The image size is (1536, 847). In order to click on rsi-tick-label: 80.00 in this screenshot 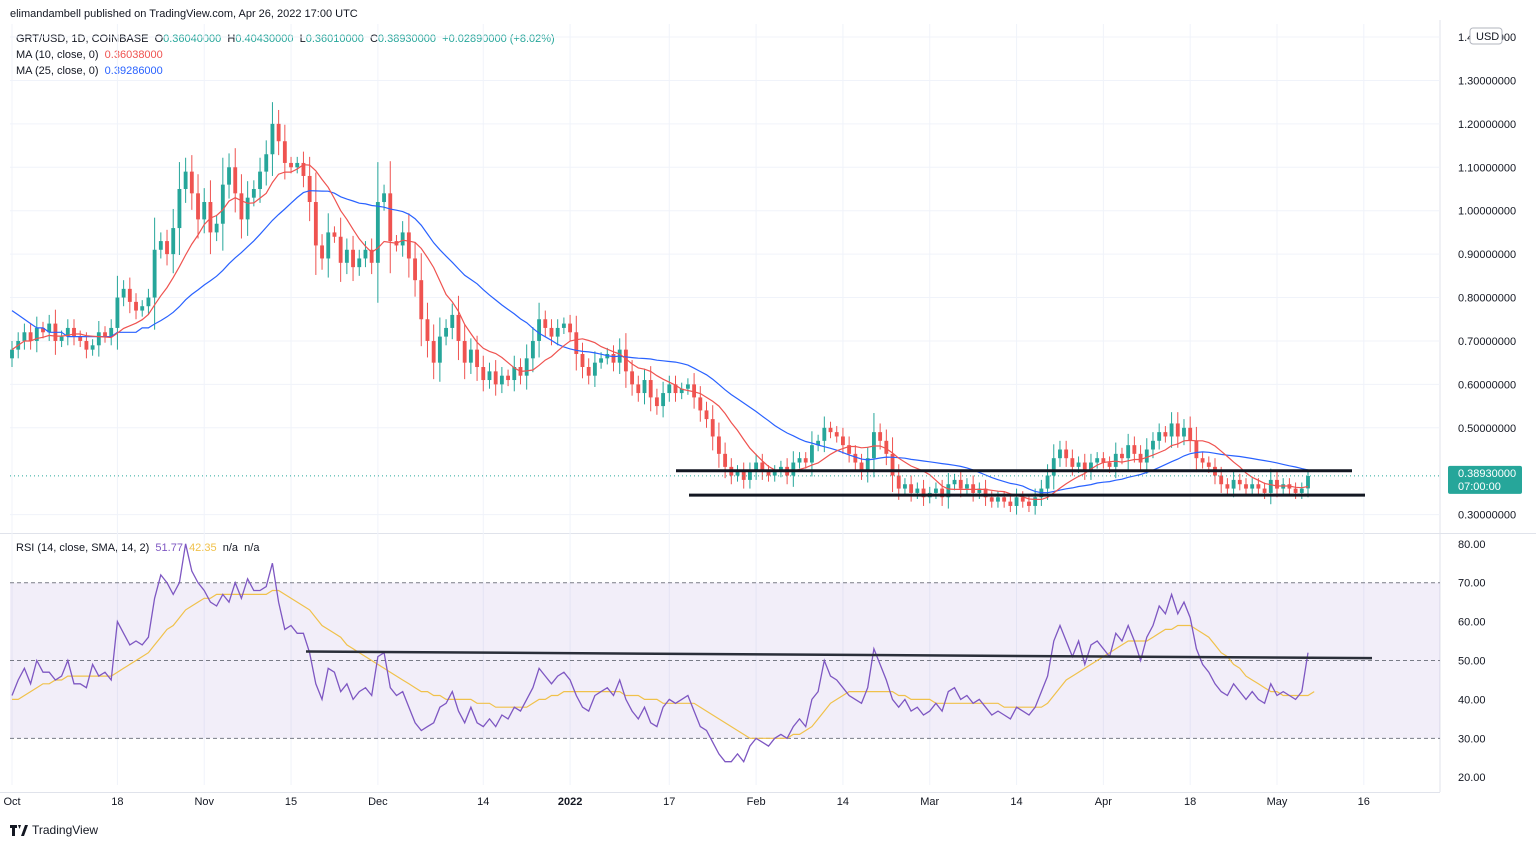, I will do `click(1472, 545)`.